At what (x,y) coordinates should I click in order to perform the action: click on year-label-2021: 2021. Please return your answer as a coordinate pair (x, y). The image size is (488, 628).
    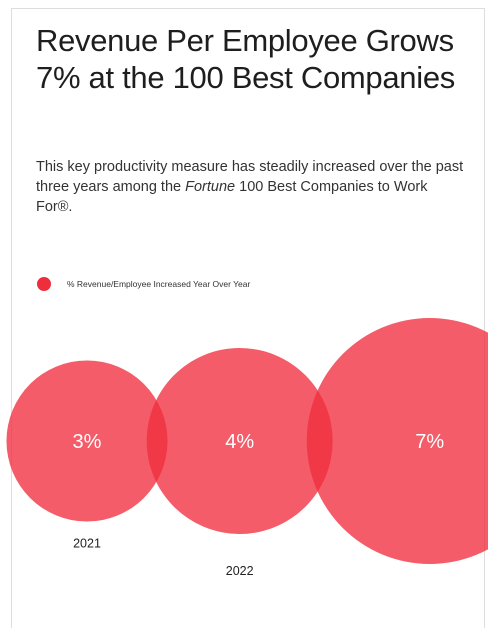
    Looking at the image, I should click on (87, 544).